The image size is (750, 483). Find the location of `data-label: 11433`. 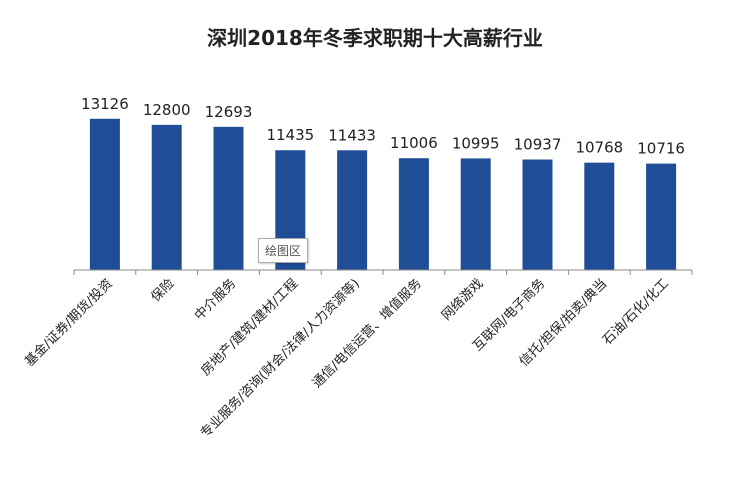

data-label: 11433 is located at coordinates (352, 135).